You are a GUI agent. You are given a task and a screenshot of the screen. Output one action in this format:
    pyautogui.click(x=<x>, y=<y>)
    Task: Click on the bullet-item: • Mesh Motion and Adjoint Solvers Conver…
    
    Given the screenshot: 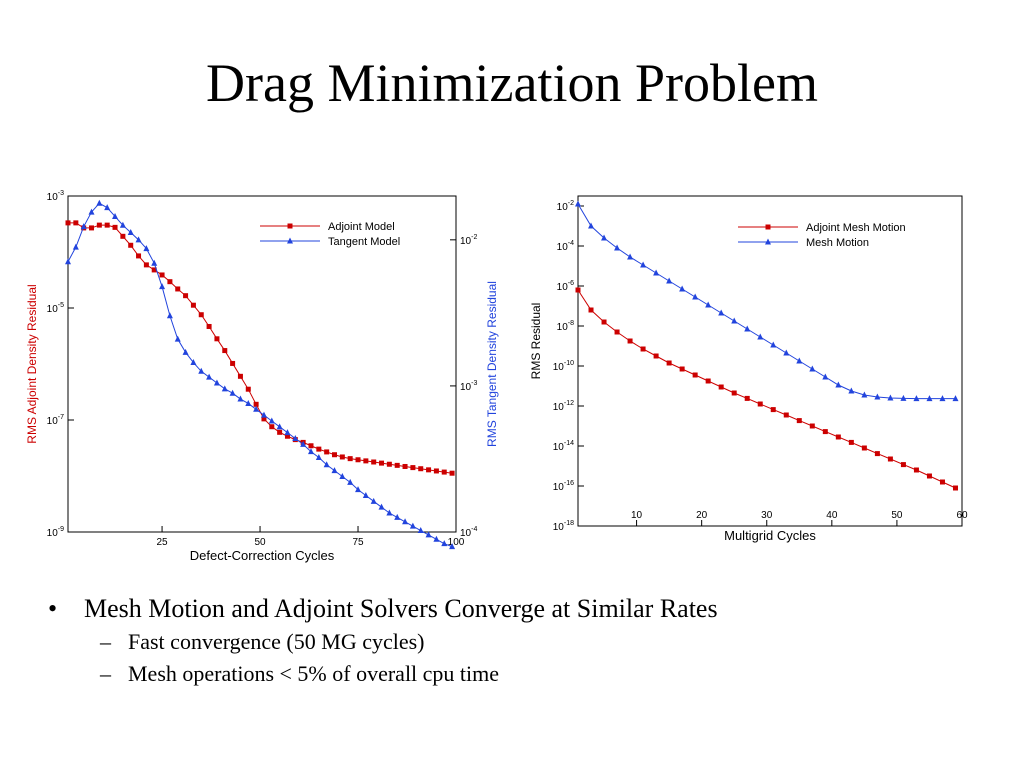 What is the action you would take?
    pyautogui.click(x=518, y=609)
    